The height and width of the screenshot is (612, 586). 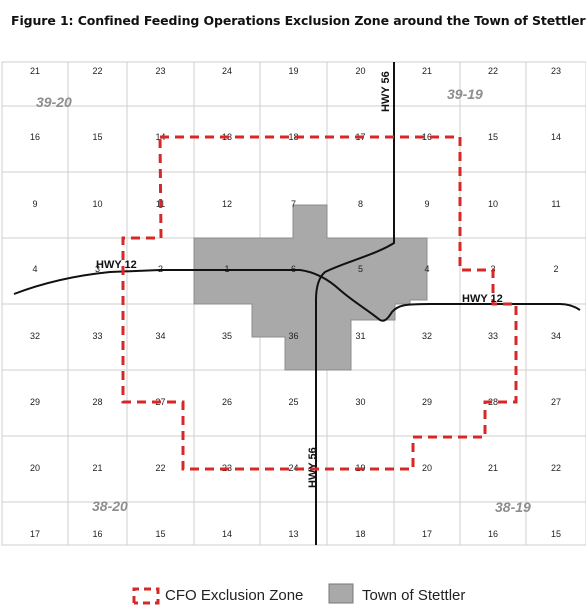 I want to click on legend-exclusion-symbol, so click(x=146, y=596).